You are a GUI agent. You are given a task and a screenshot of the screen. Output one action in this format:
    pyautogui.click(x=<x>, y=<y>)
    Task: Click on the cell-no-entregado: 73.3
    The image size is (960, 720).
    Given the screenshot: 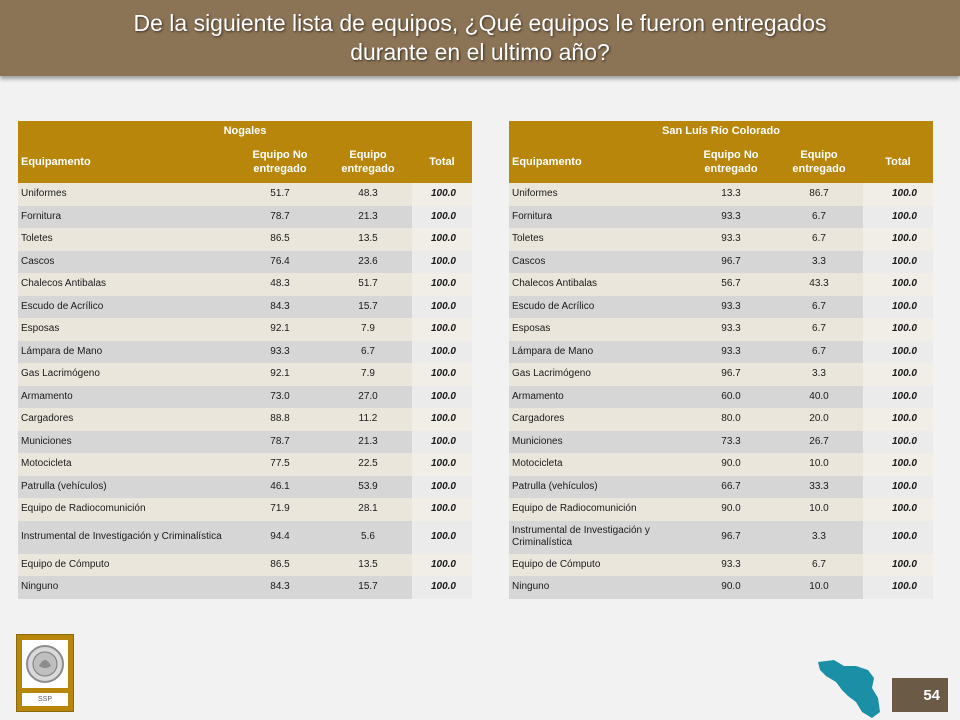 What is the action you would take?
    pyautogui.click(x=731, y=441)
    